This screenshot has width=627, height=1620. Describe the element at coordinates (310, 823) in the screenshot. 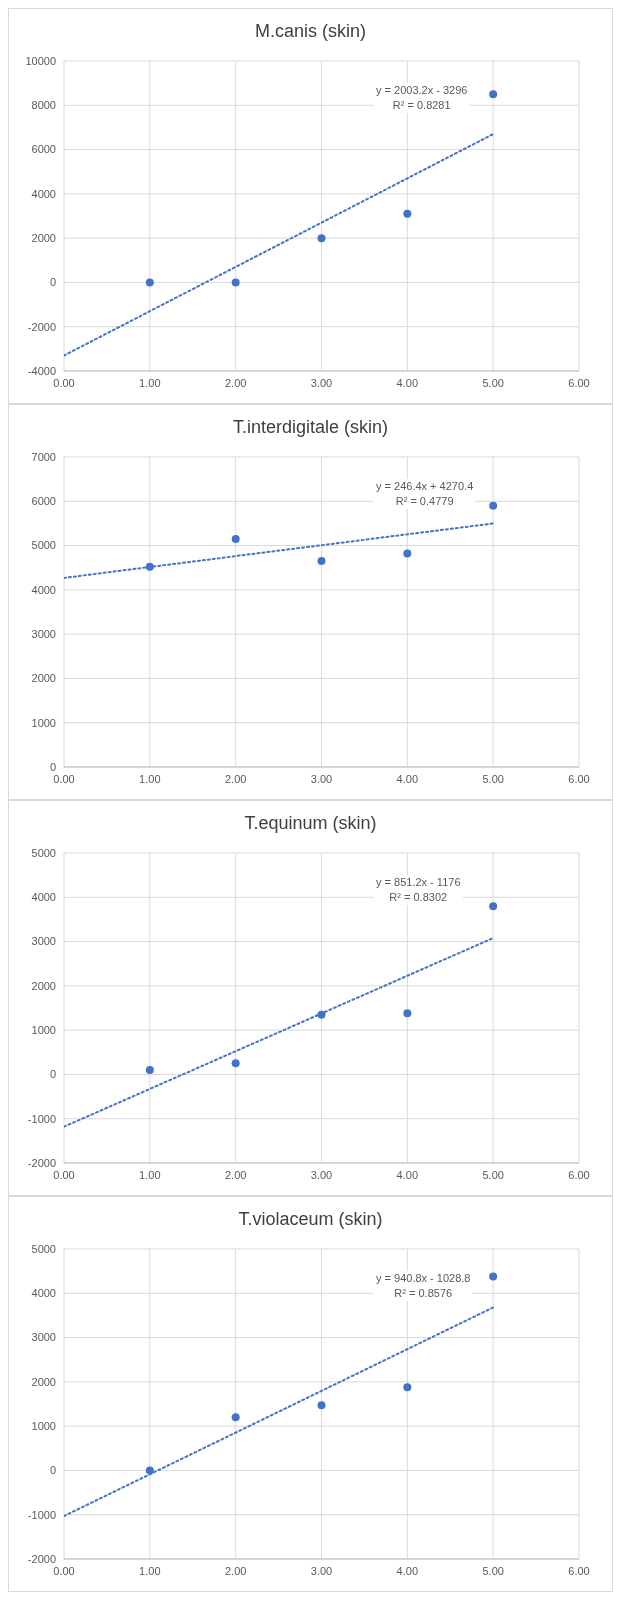

I see `chart-title: T.equinum (skin)` at that location.